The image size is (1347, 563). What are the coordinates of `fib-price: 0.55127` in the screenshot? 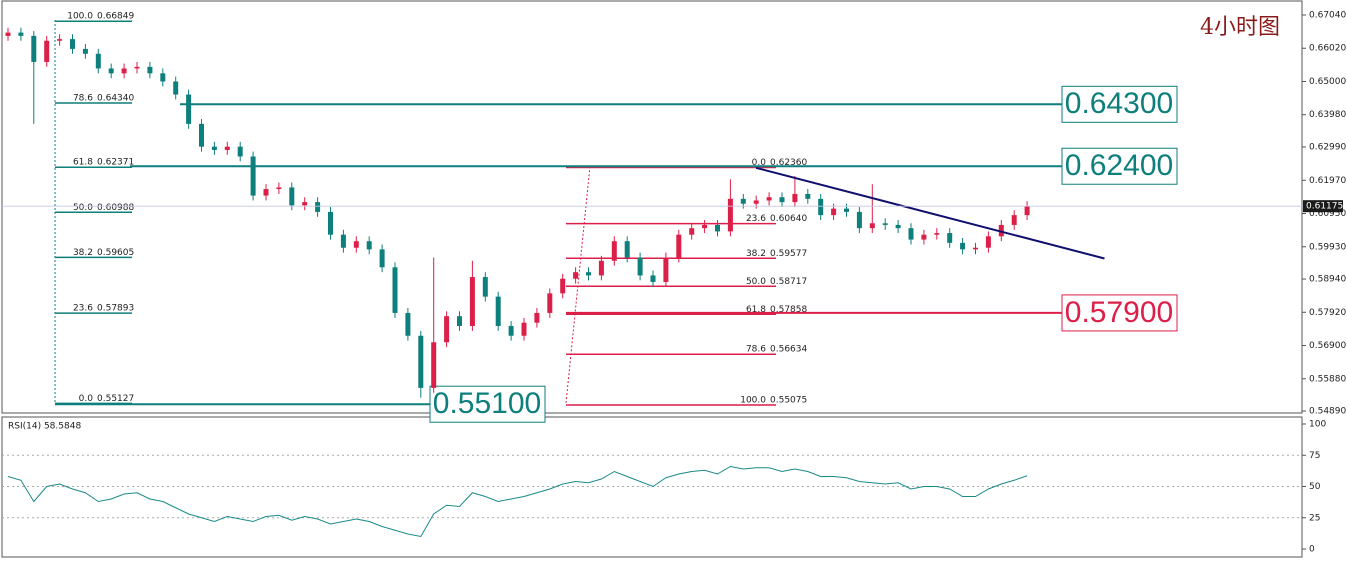 It's located at (115, 399).